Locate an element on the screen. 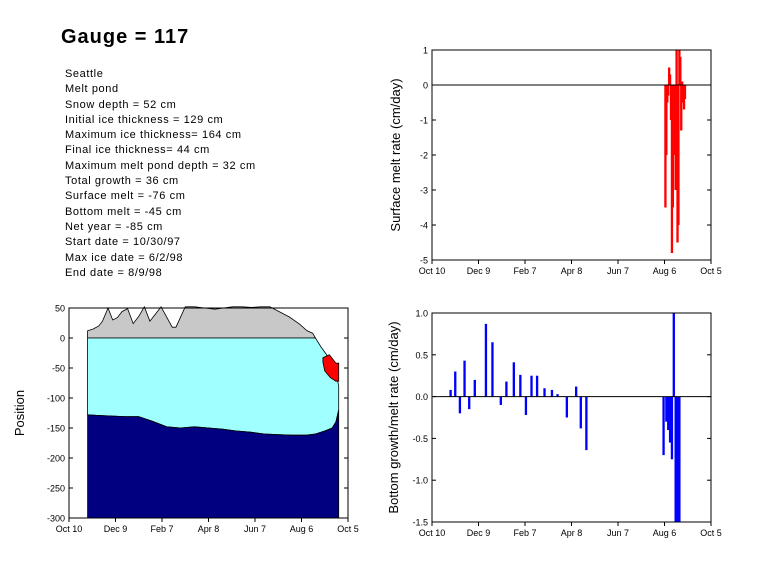  y-tick-label: -1.0 is located at coordinates (420, 481).